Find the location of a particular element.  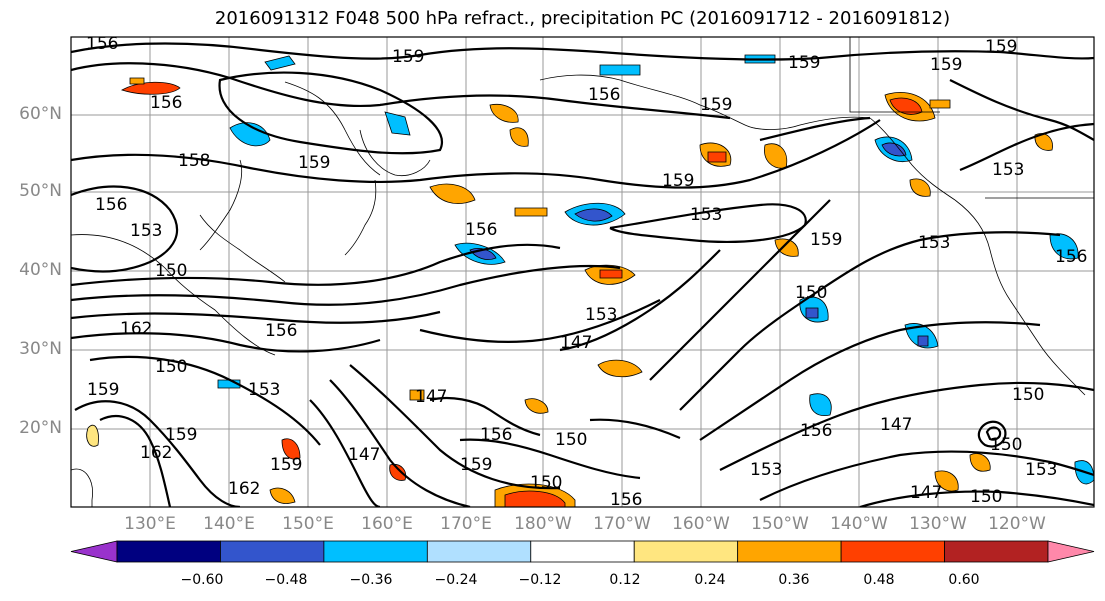

colorbar-tick-label: 0.24 is located at coordinates (710, 580).